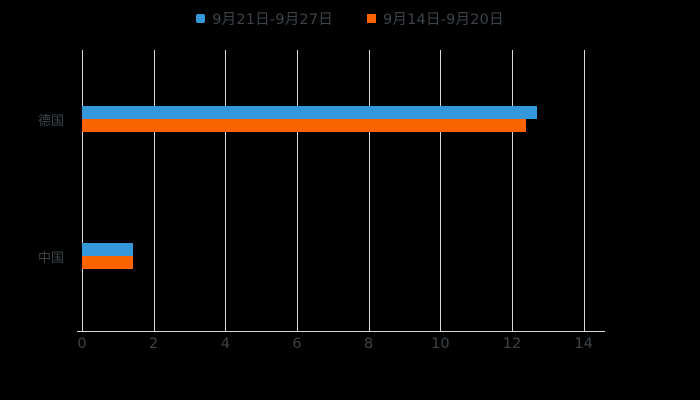 Image resolution: width=700 pixels, height=400 pixels. What do you see at coordinates (201, 18) in the screenshot?
I see `legend-marker-circle-icon` at bounding box center [201, 18].